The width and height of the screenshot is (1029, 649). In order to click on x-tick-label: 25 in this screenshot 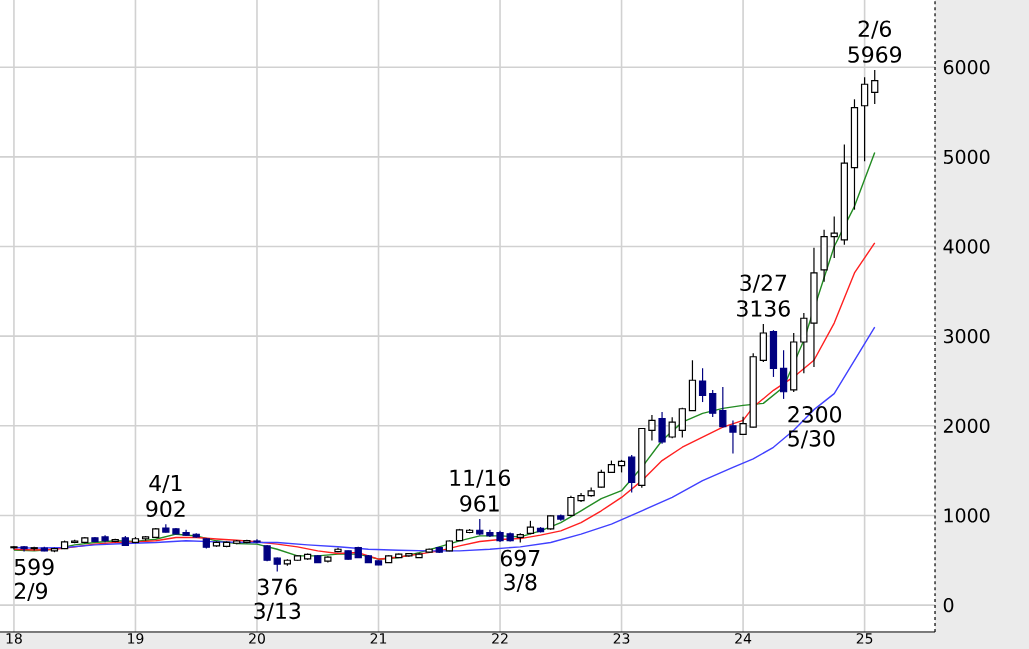, I will do `click(864, 638)`.